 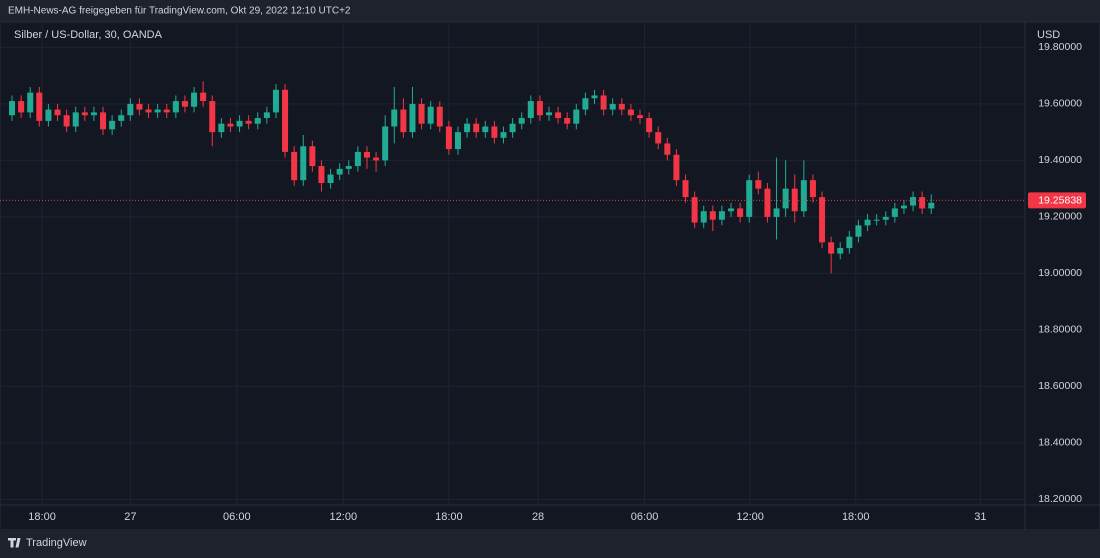 What do you see at coordinates (1060, 443) in the screenshot?
I see `y-tick-label: 18.40000` at bounding box center [1060, 443].